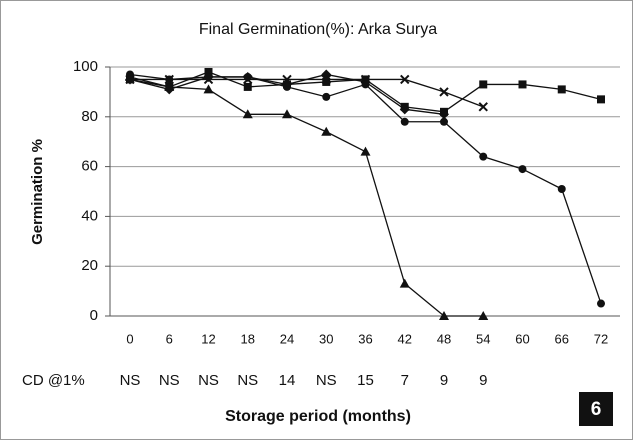 This screenshot has height=440, width=633. I want to click on chart-title: Final Germination(%): Arka Surya, so click(318, 29).